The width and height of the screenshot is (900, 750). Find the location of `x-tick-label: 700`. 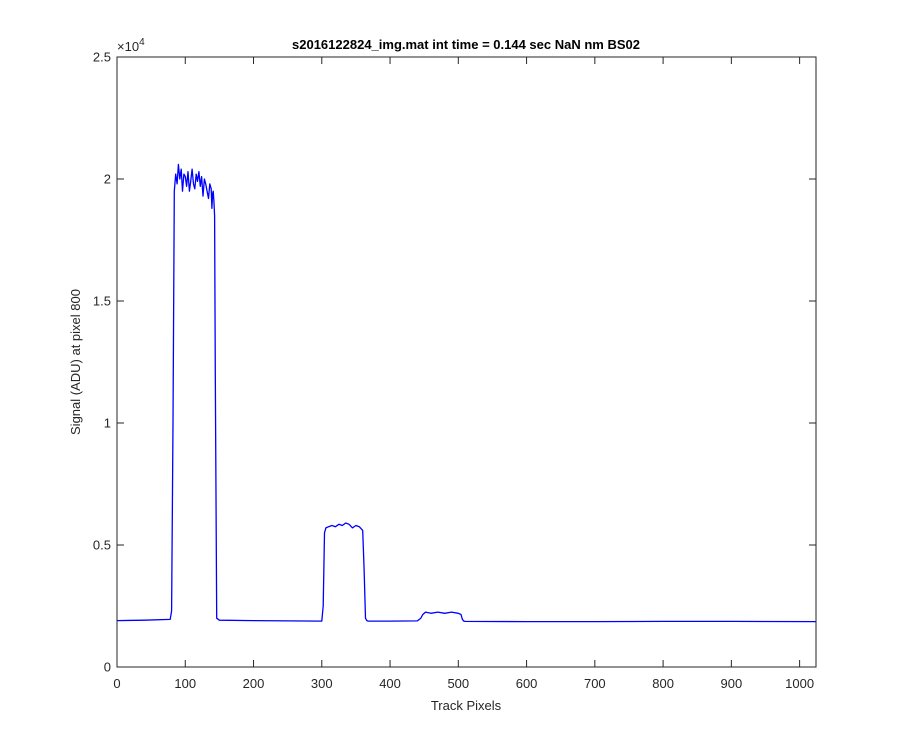

x-tick-label: 700 is located at coordinates (595, 683).